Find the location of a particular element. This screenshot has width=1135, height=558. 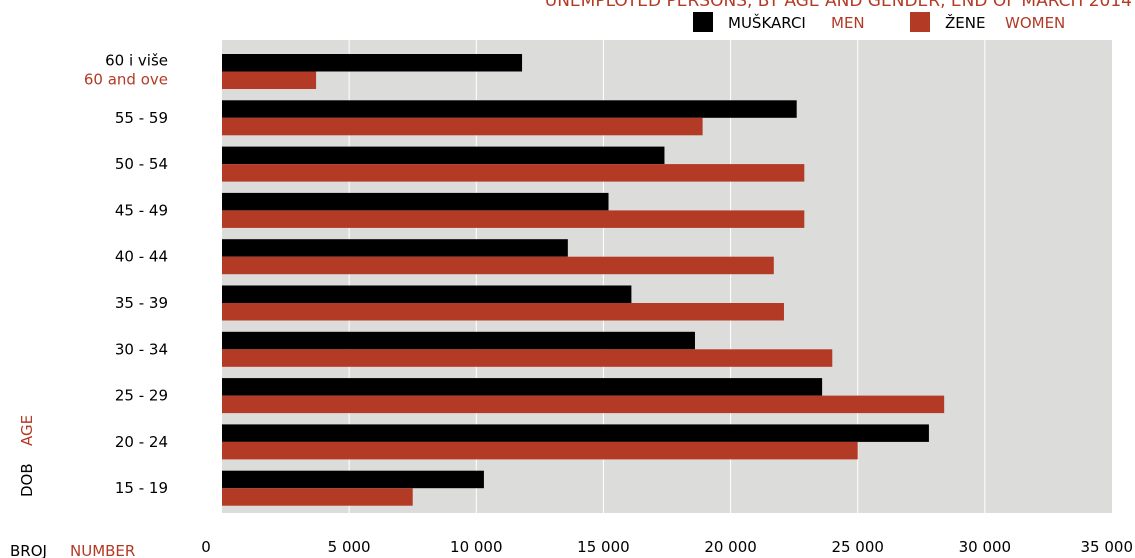

category-label: 55 - 59 is located at coordinates (141, 118).